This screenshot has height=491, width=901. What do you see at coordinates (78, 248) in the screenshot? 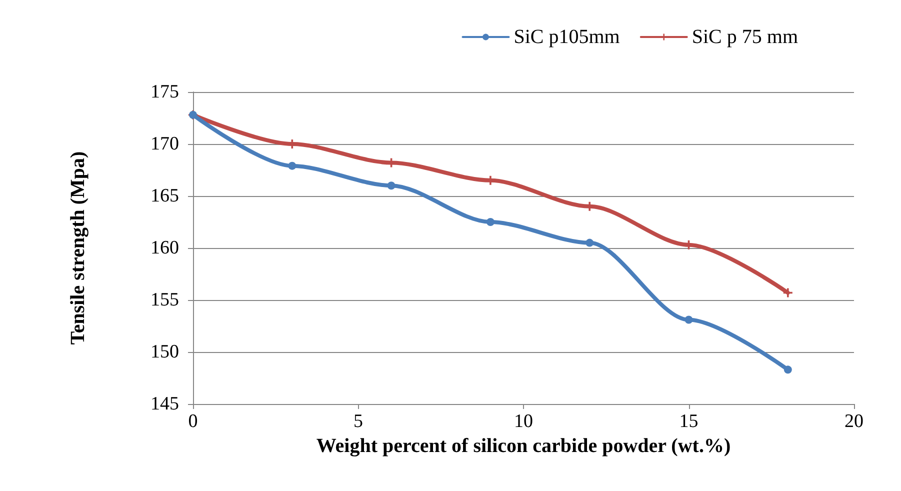
I see `y-axis-title: Tensile strength (Mpa)` at bounding box center [78, 248].